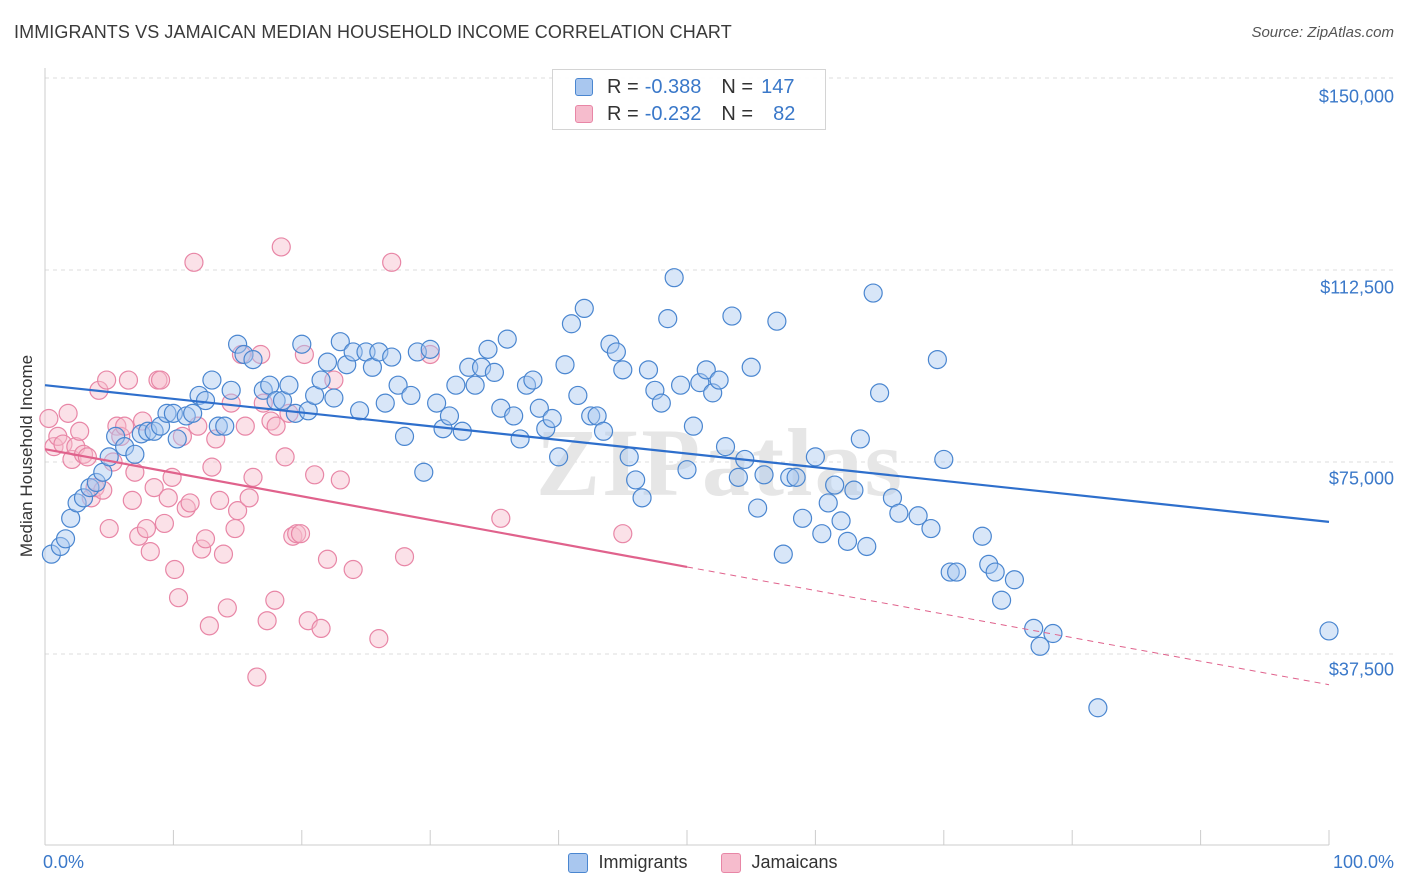 This screenshot has height=892, width=1406. I want to click on y-tick-label: $150,000, so click(1356, 96).